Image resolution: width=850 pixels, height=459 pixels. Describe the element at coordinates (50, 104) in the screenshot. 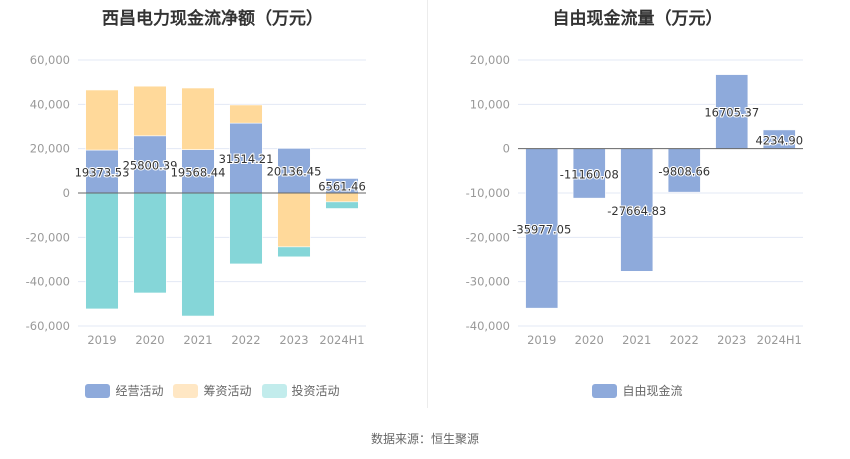

I see `y-tick-label: 40,000` at that location.